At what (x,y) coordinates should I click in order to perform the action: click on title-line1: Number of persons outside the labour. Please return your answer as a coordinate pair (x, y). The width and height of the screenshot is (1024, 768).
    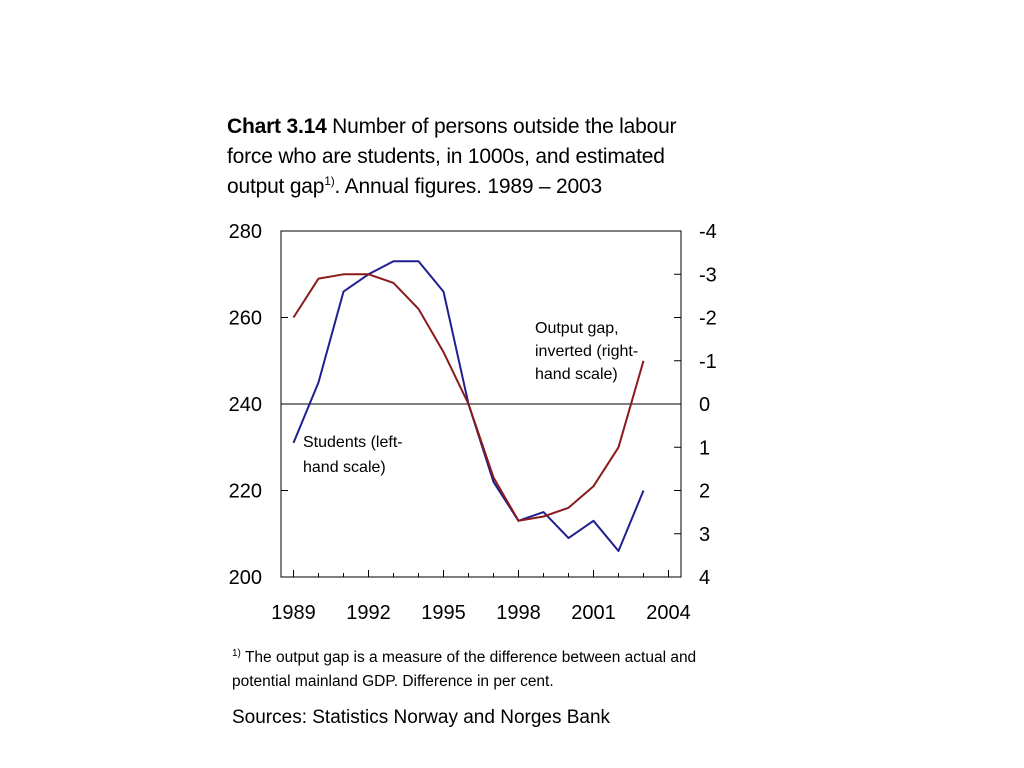
    Looking at the image, I should click on (501, 126).